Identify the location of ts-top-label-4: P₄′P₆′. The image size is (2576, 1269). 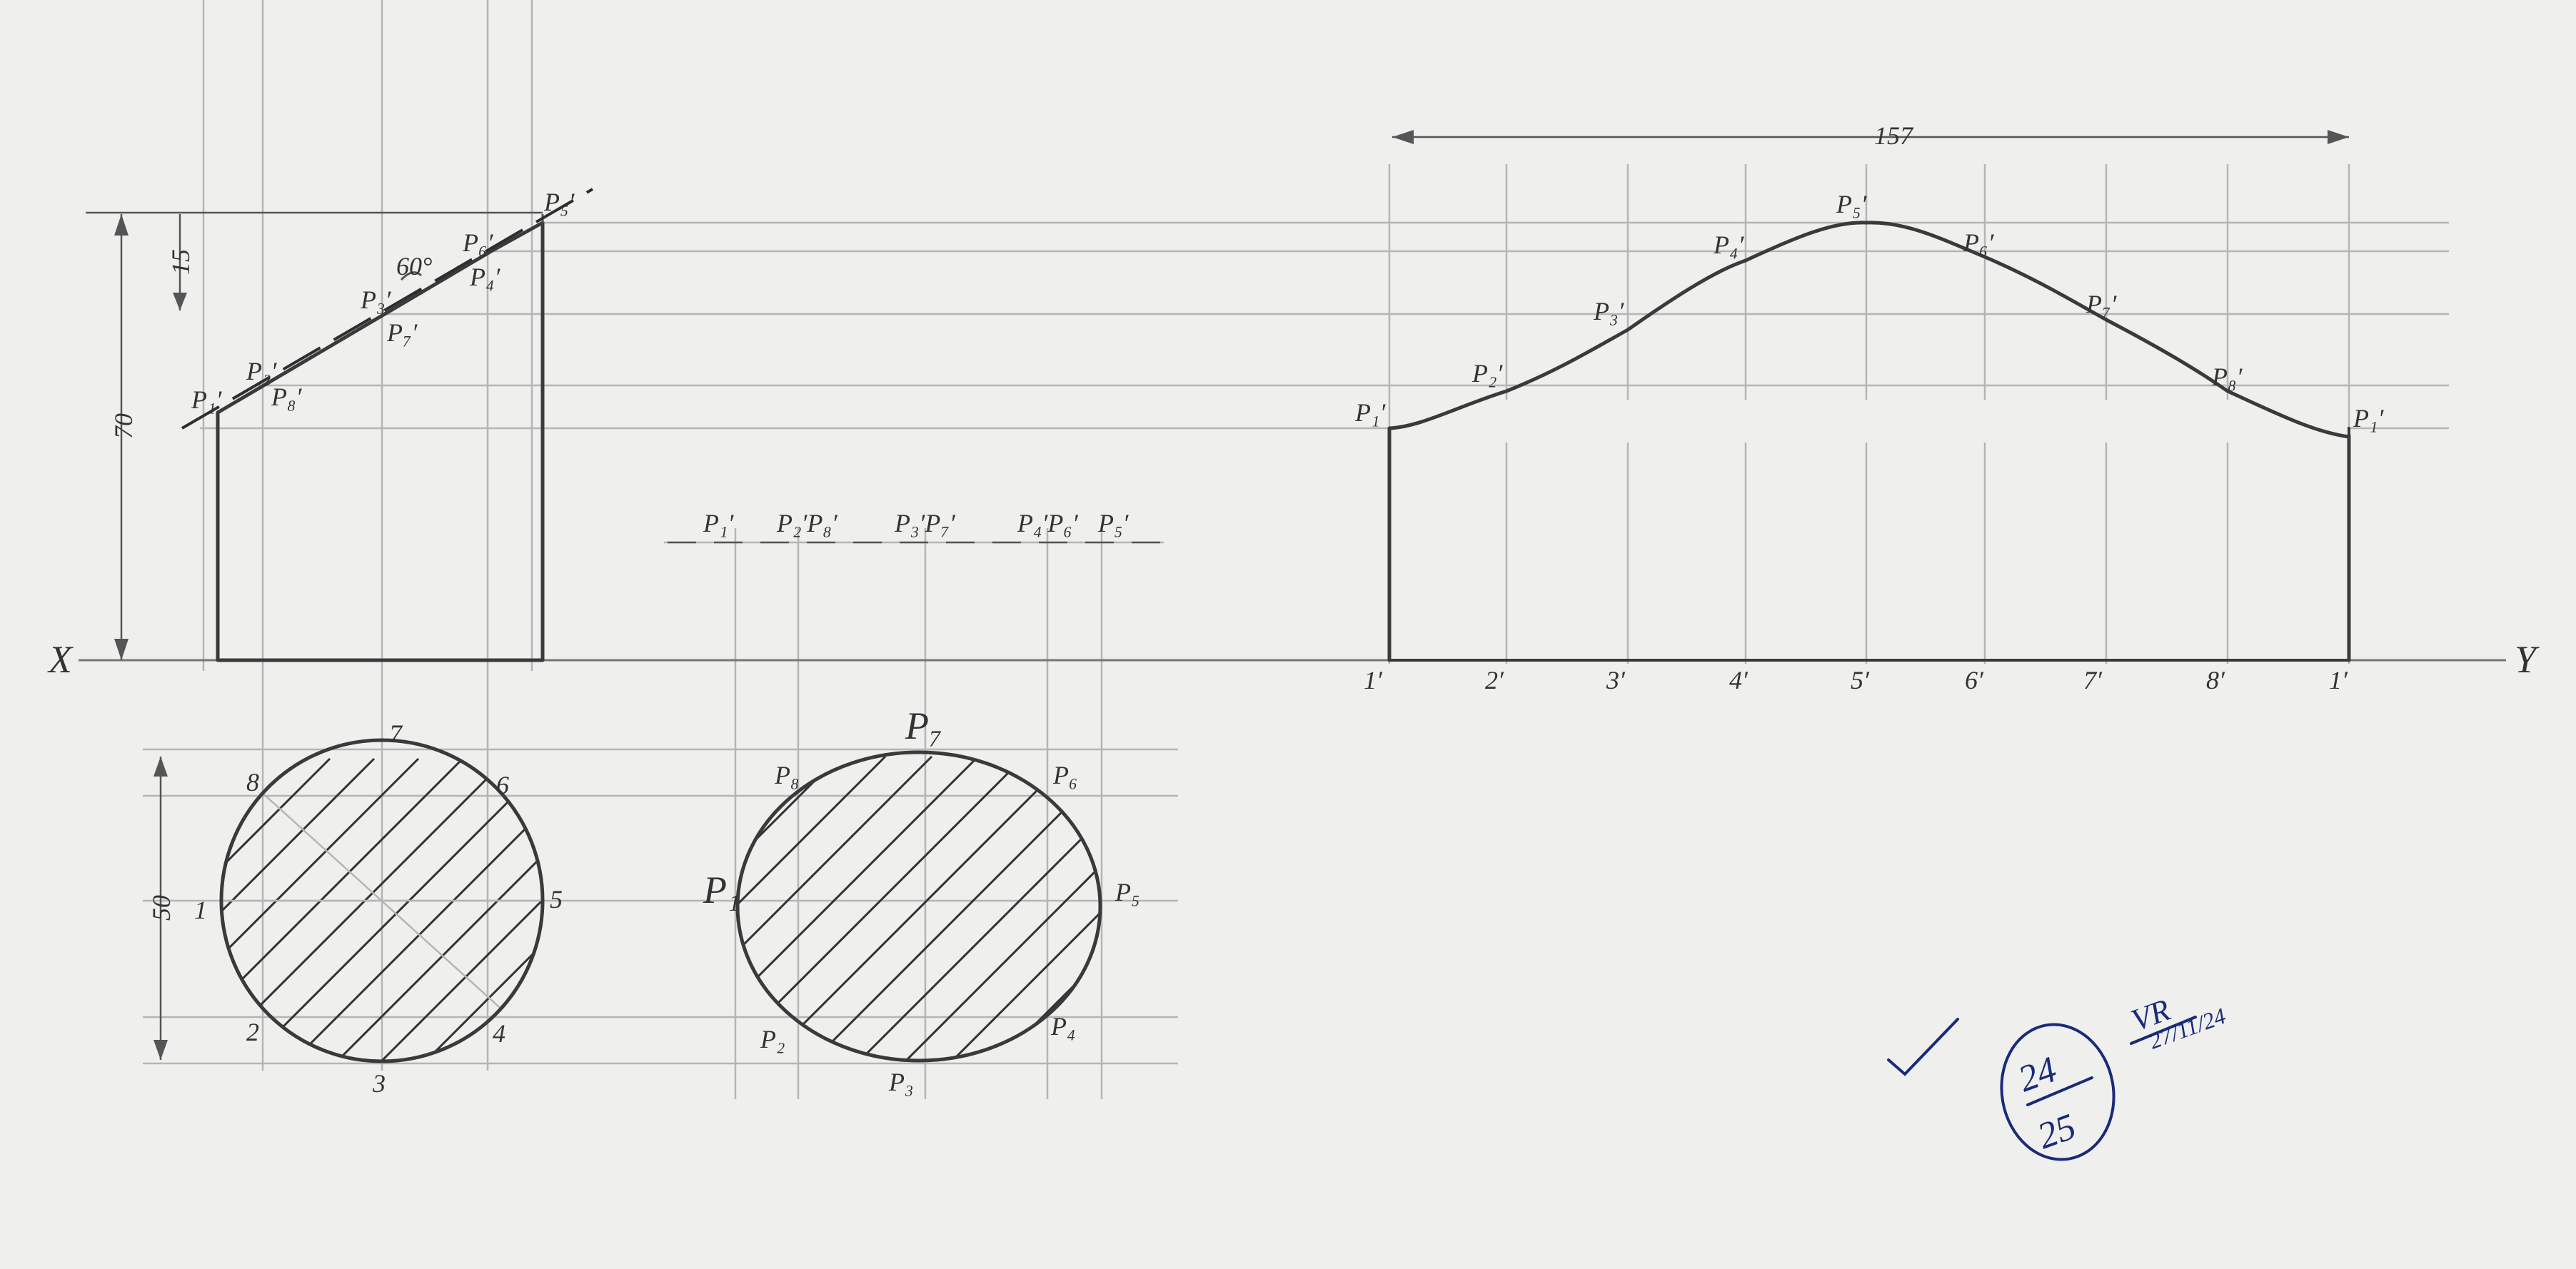
(1048, 523).